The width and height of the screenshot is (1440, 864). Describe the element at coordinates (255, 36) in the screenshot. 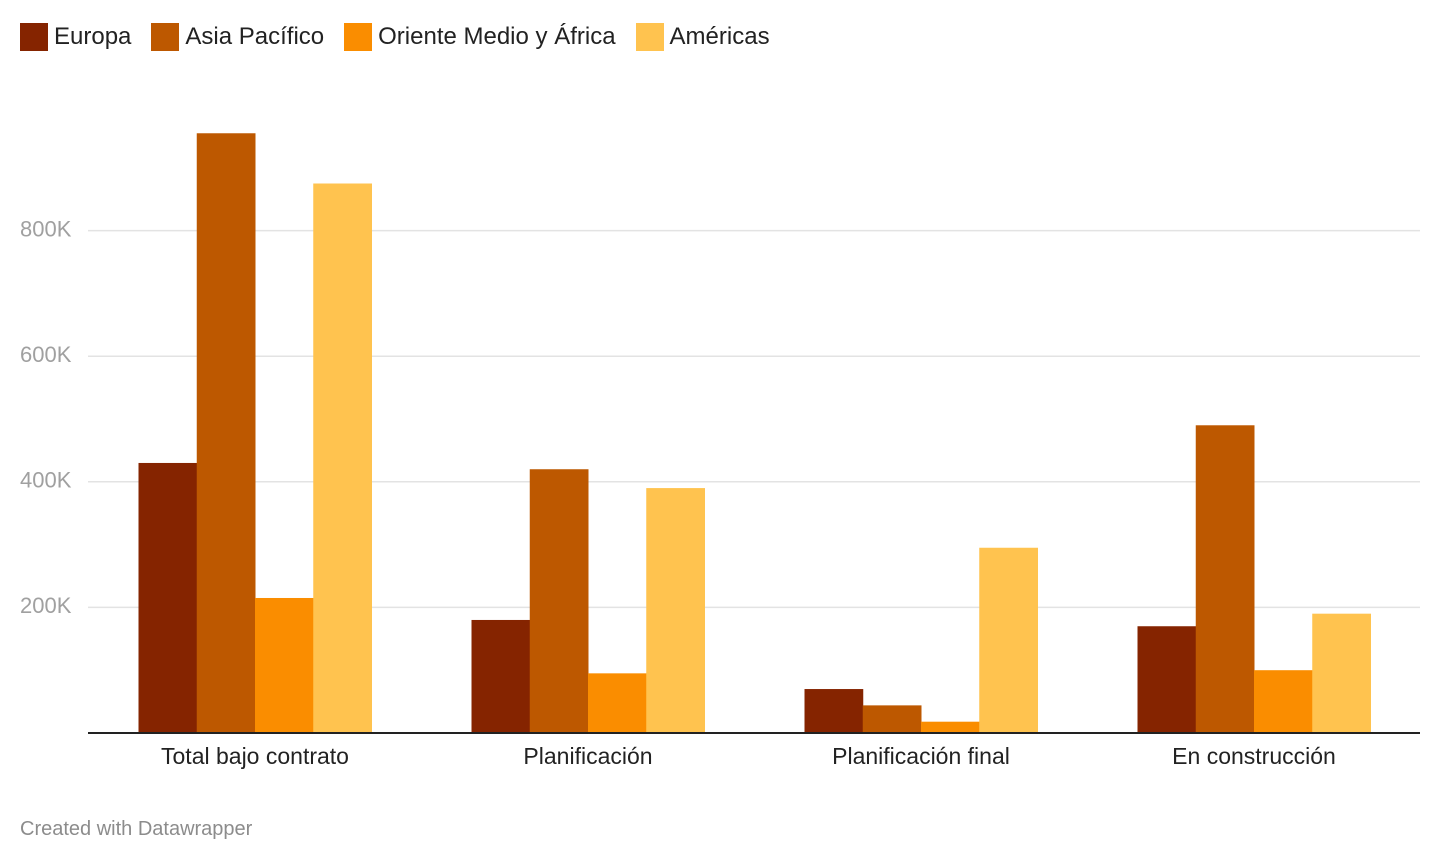

I see `legend-label: Asia Pacífico` at that location.